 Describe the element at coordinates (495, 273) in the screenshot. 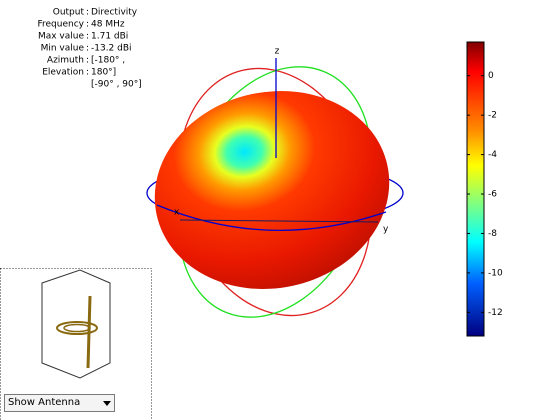

I see `colorbar-tick-label: -10` at that location.